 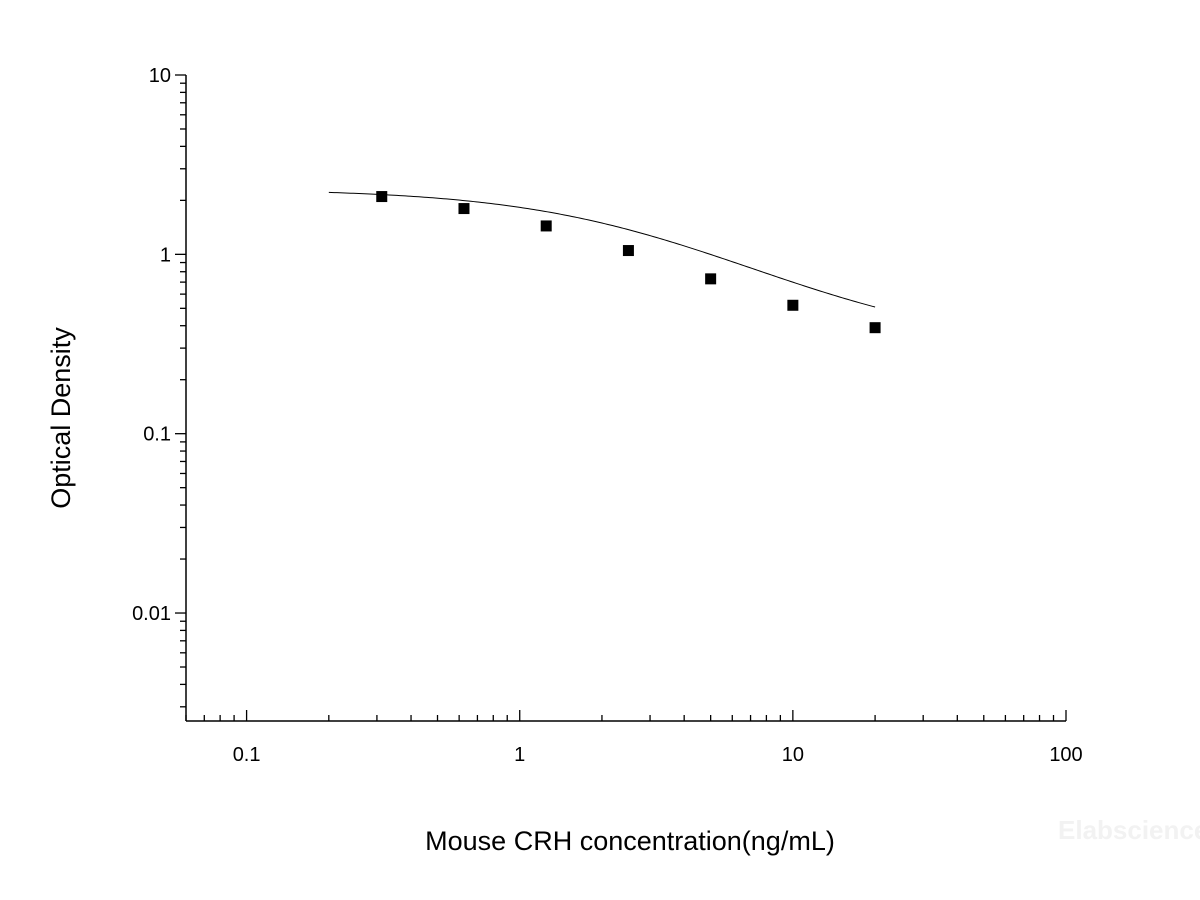 What do you see at coordinates (602, 249) in the screenshot?
I see `fit-curve` at bounding box center [602, 249].